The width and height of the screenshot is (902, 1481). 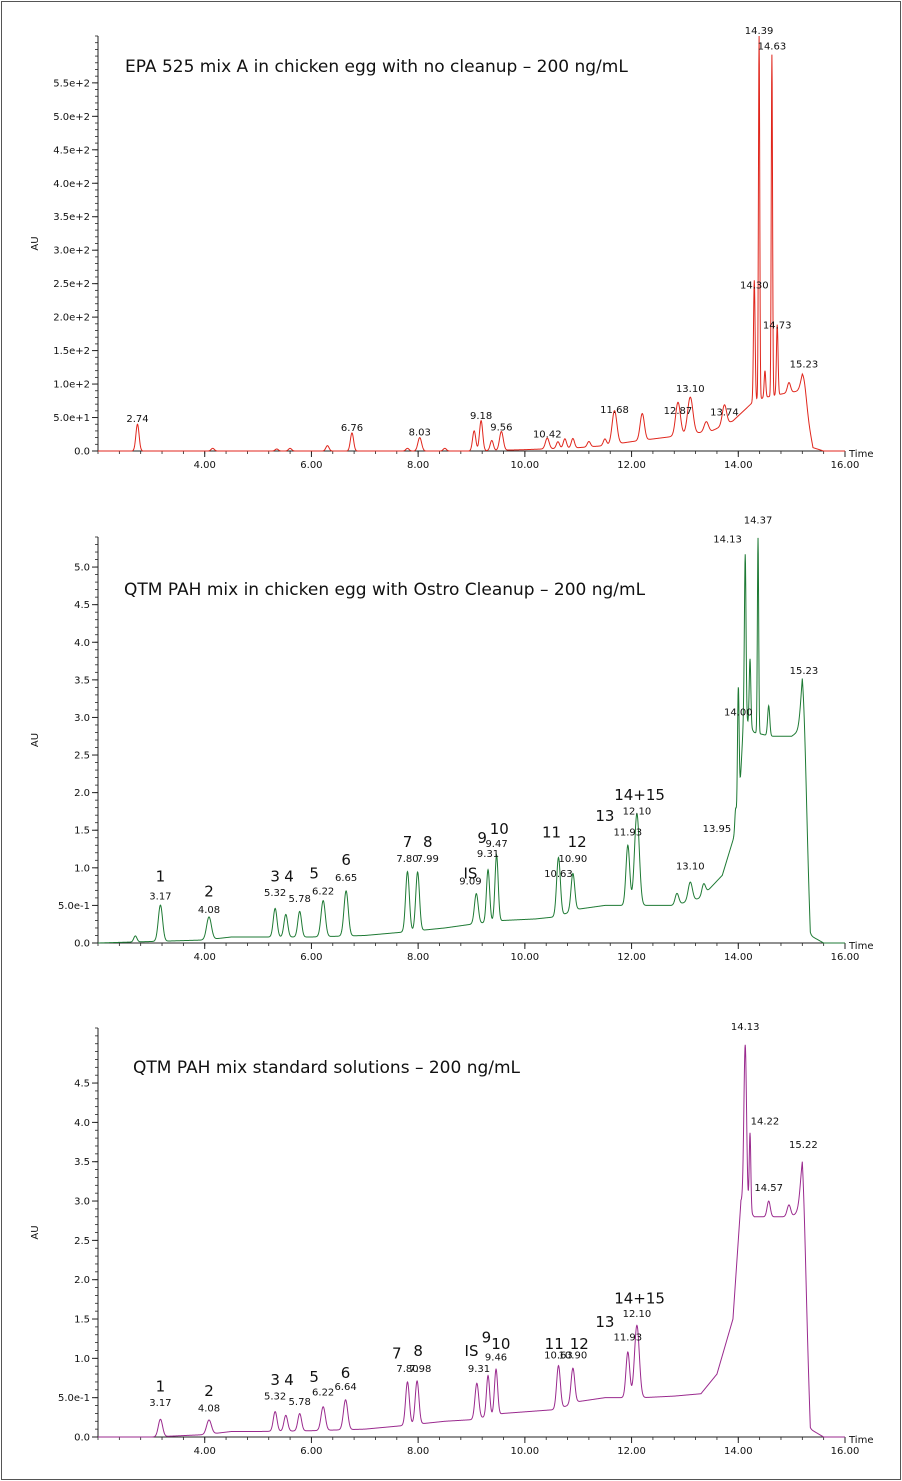 I want to click on retention-time-label: 10.42, so click(x=547, y=435).